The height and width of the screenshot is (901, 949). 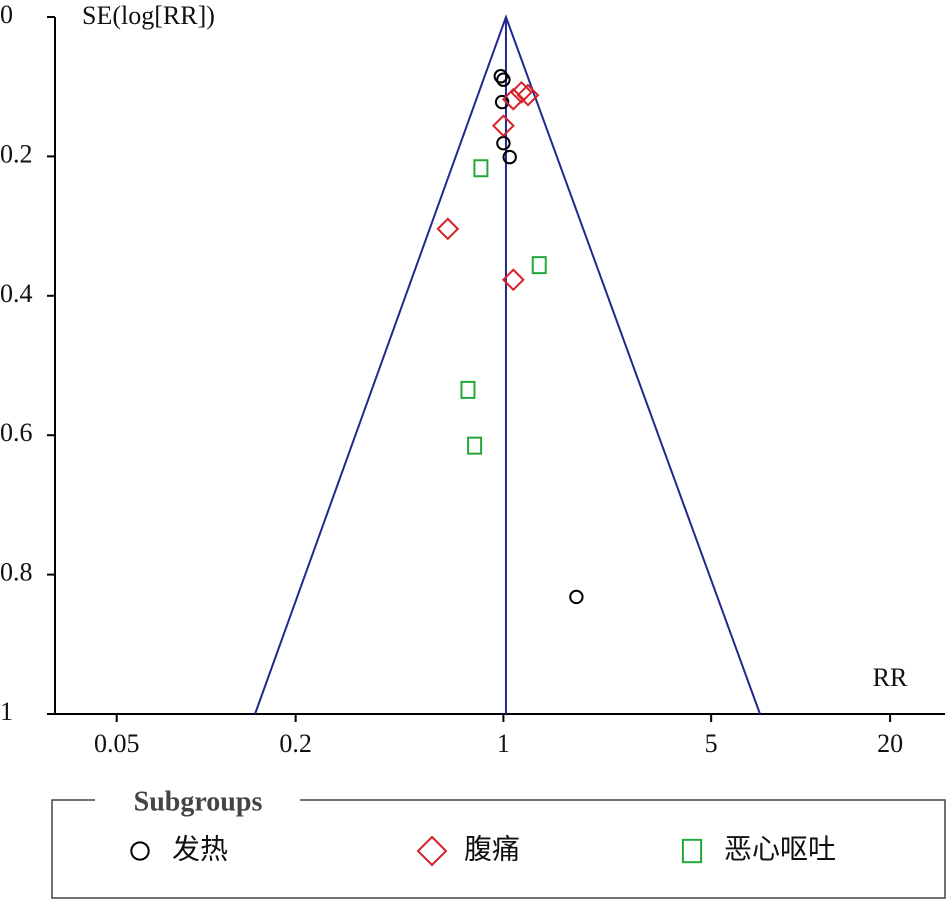 What do you see at coordinates (148, 15) in the screenshot?
I see `y-axis-label: SE(log[RR])` at bounding box center [148, 15].